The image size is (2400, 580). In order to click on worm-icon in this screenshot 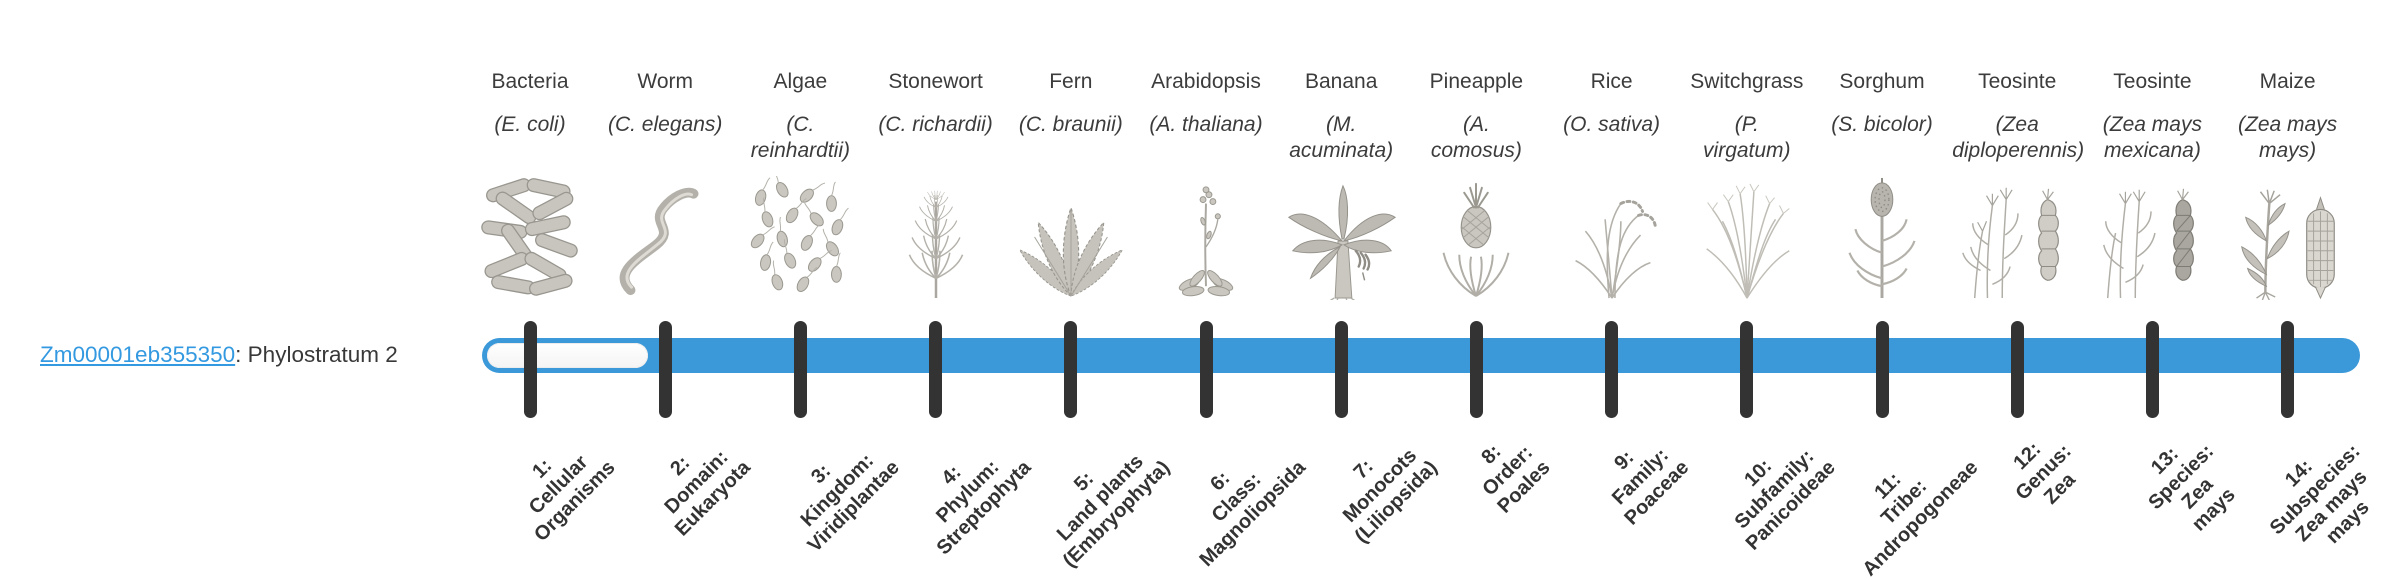, I will do `click(665, 238)`.